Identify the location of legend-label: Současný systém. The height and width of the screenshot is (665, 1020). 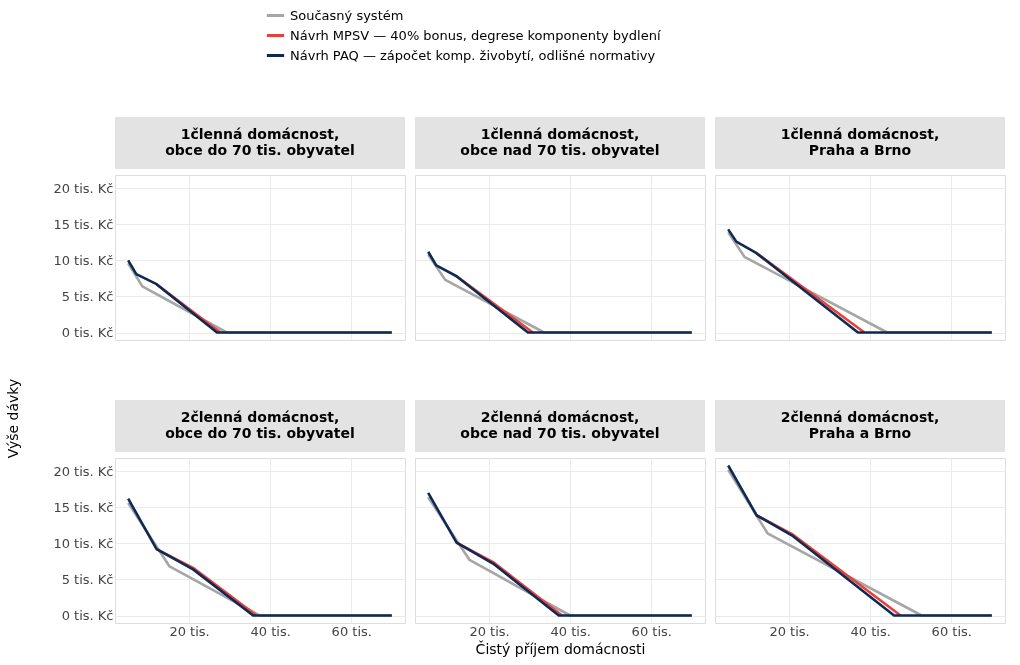
(347, 15).